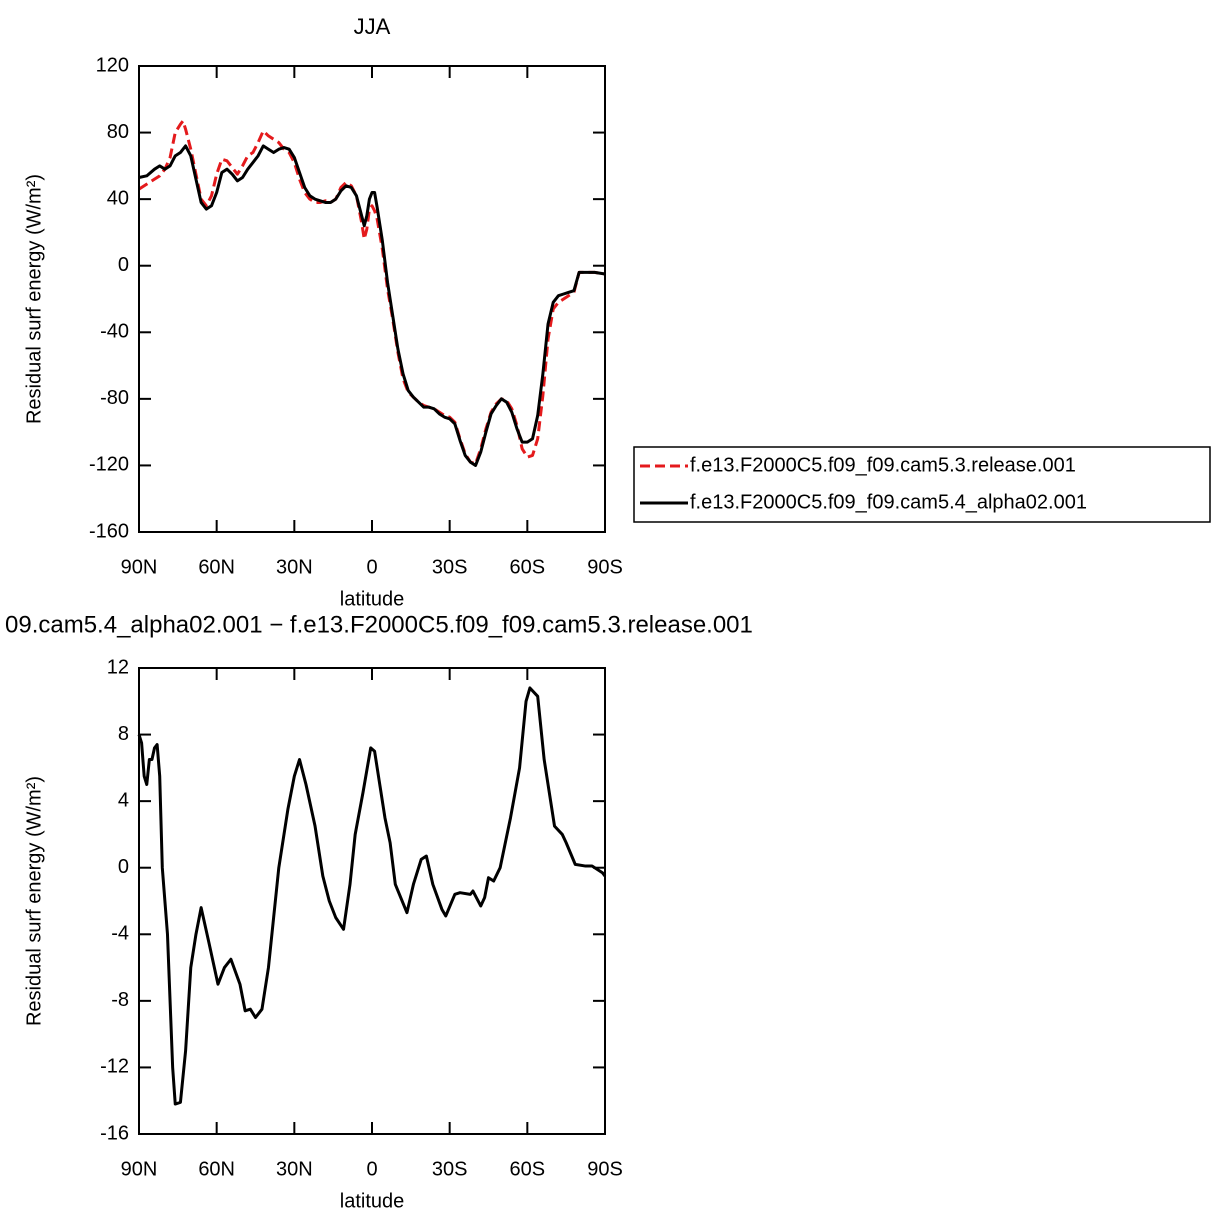 The height and width of the screenshot is (1224, 1227). Describe the element at coordinates (114, 1133) in the screenshot. I see `y-tick-label: -16` at that location.